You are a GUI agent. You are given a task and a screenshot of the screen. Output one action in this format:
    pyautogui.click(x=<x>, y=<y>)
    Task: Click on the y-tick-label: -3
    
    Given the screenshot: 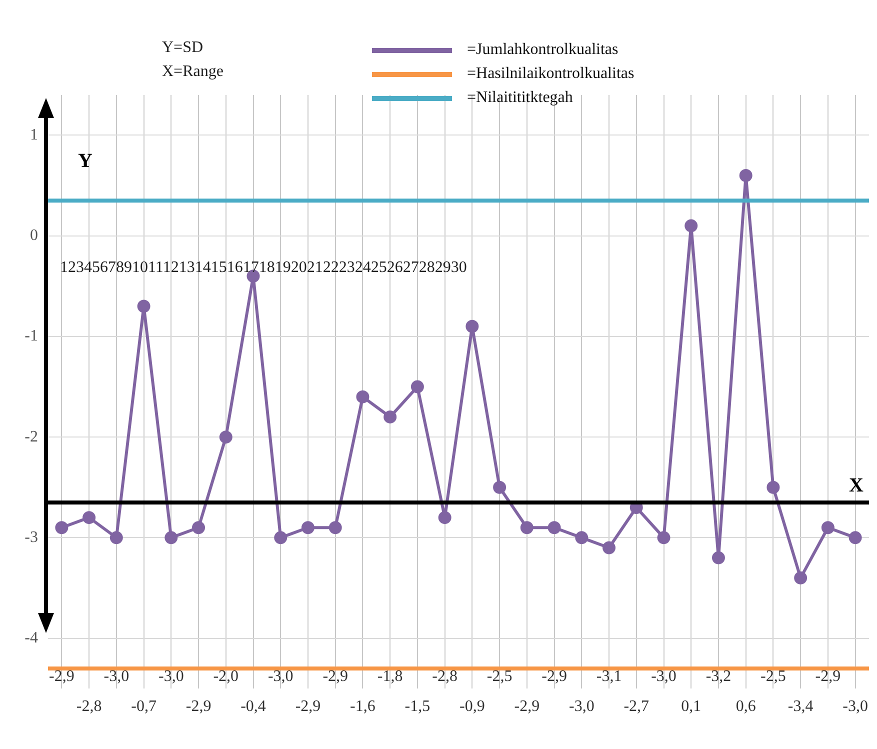 What is the action you would take?
    pyautogui.click(x=31, y=537)
    